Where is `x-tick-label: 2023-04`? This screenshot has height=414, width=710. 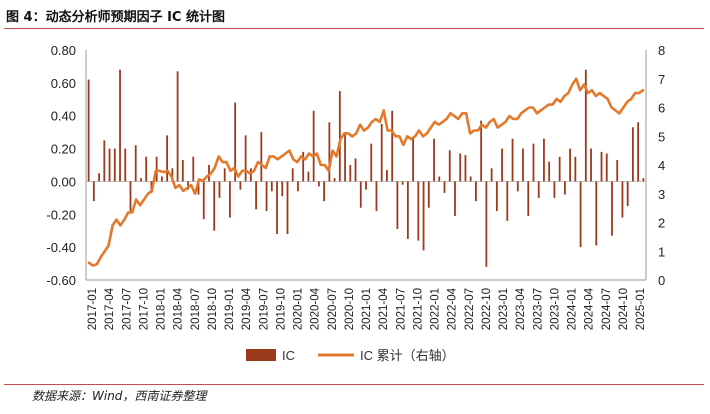 x-tick-label: 2023-04 is located at coordinates (521, 308).